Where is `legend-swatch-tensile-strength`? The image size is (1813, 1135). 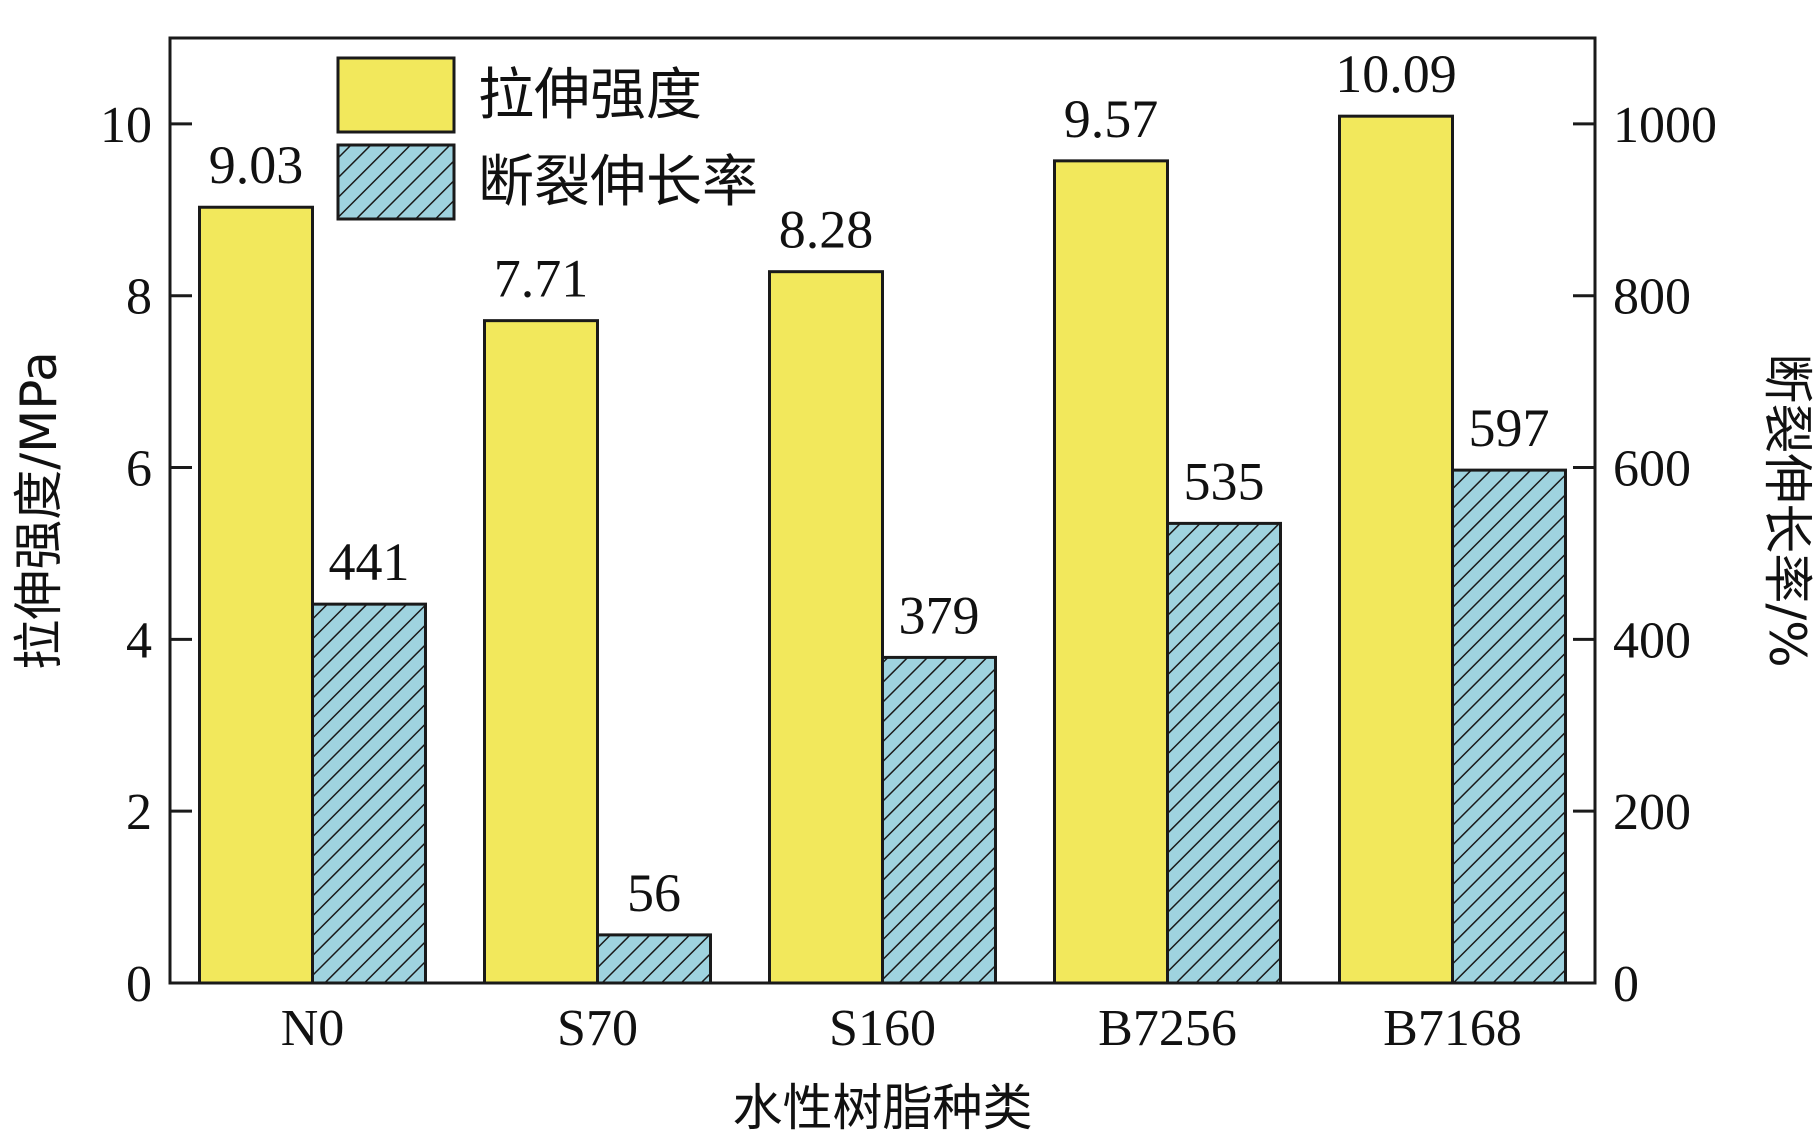 legend-swatch-tensile-strength is located at coordinates (396, 95).